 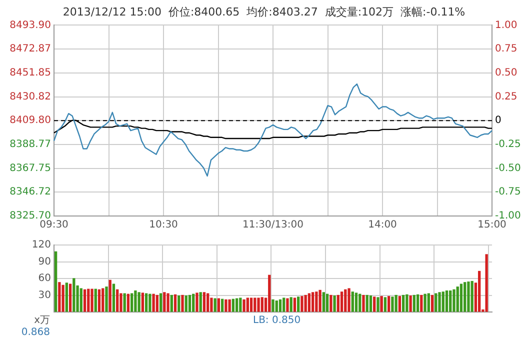 I want to click on y-tick-label: 30, so click(x=44, y=295).